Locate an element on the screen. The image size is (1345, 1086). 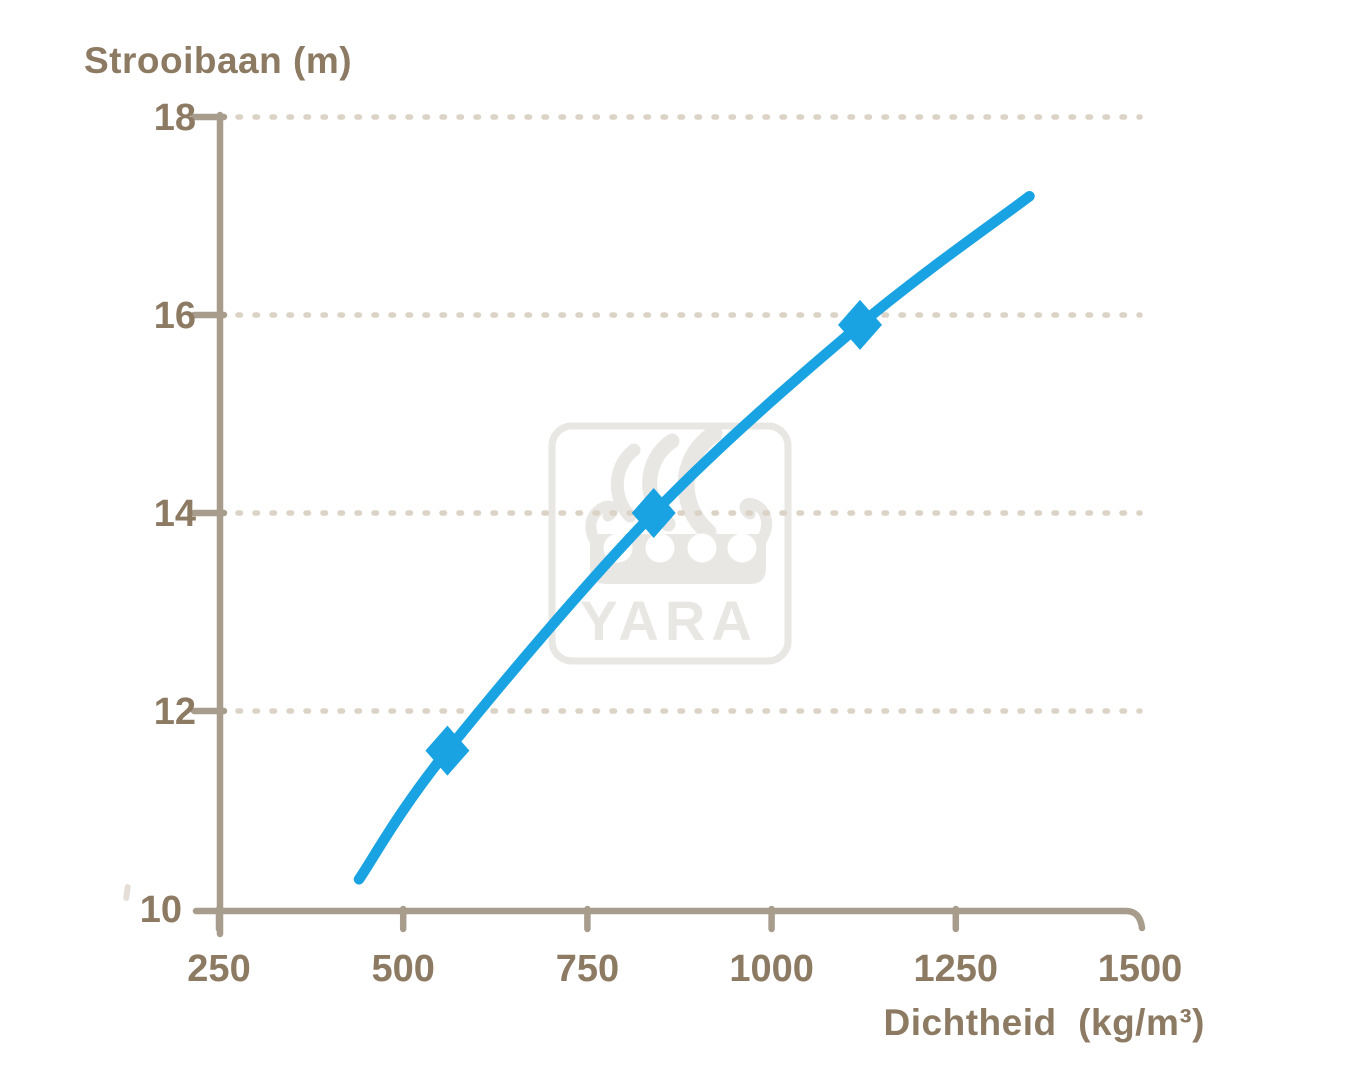
x-tick-label: 500 is located at coordinates (402, 969).